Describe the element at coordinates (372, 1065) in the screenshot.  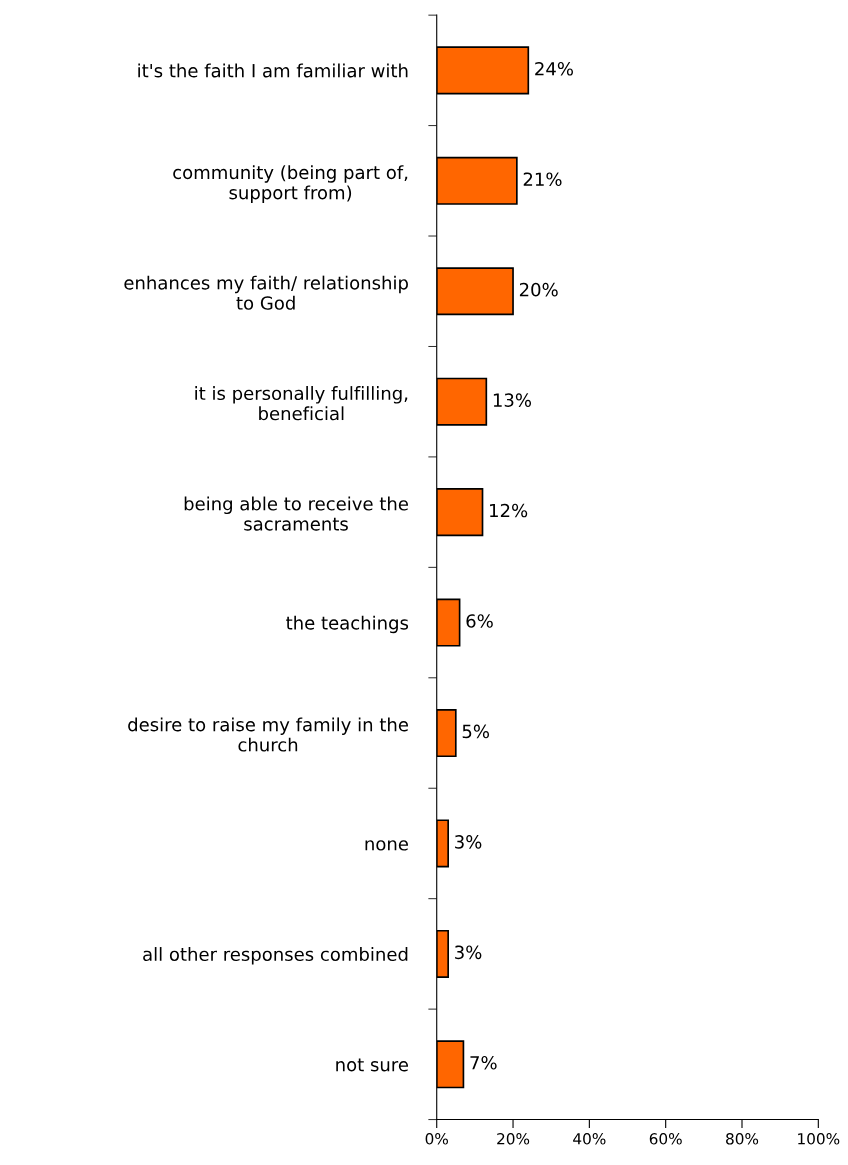
I see `y-tick-label: not sure` at that location.